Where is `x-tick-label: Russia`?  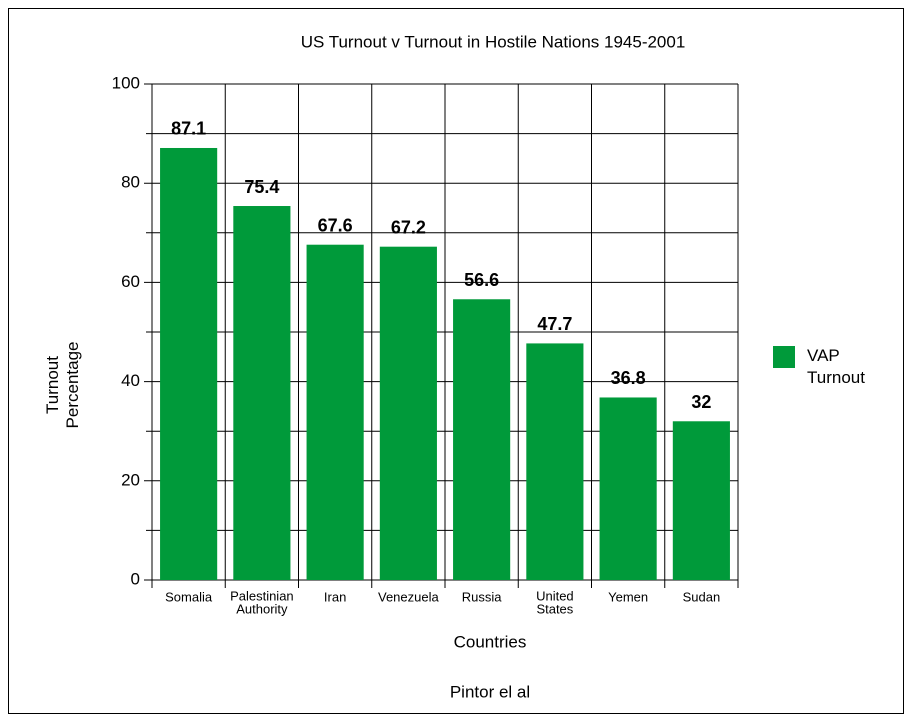 x-tick-label: Russia is located at coordinates (482, 596).